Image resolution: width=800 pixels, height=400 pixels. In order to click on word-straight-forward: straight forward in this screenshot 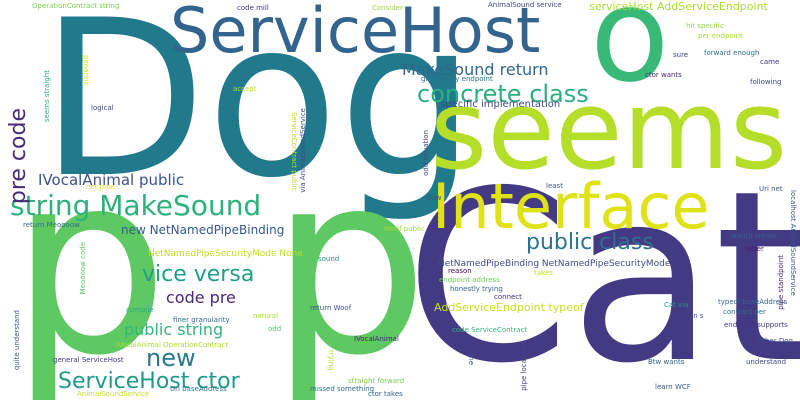, I will do `click(376, 381)`.